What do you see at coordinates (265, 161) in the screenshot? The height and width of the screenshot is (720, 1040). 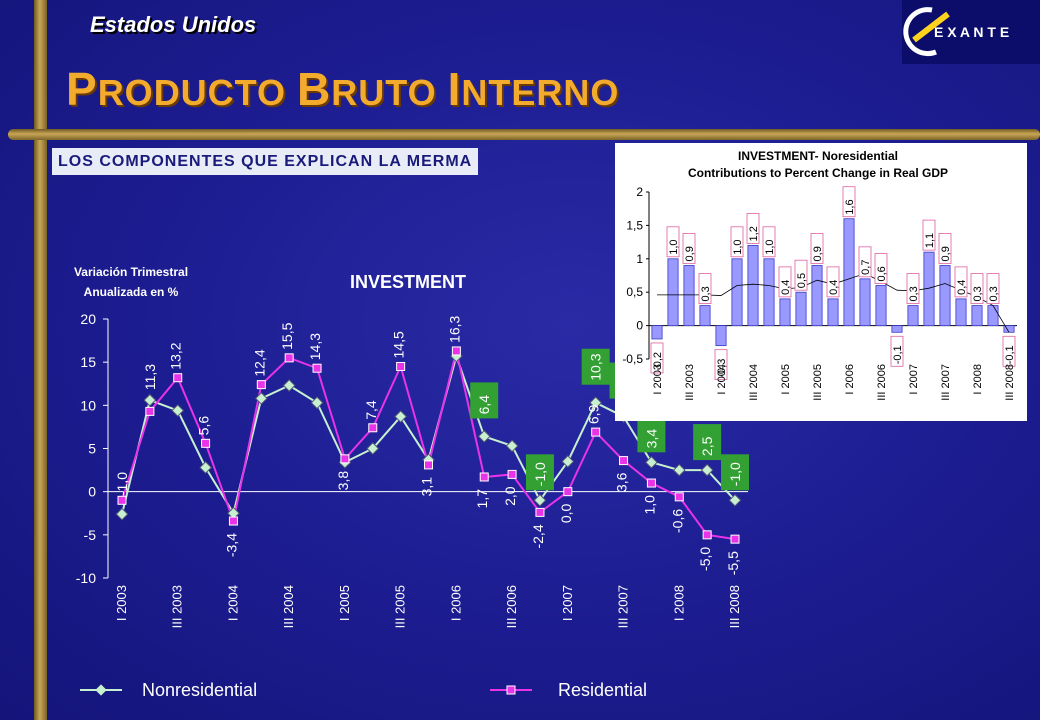 I see `subtitle-box: LOS COMPONENTES QUE EXPLICAN LA MERMA` at bounding box center [265, 161].